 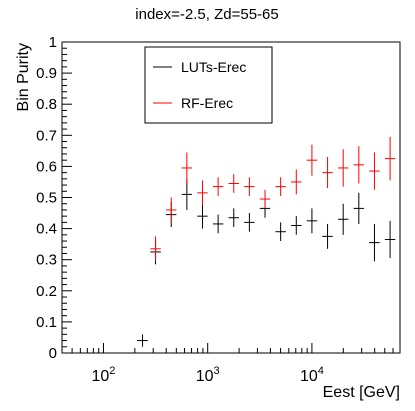 I want to click on y-axis-label: Bin Purity, so click(x=23, y=77).